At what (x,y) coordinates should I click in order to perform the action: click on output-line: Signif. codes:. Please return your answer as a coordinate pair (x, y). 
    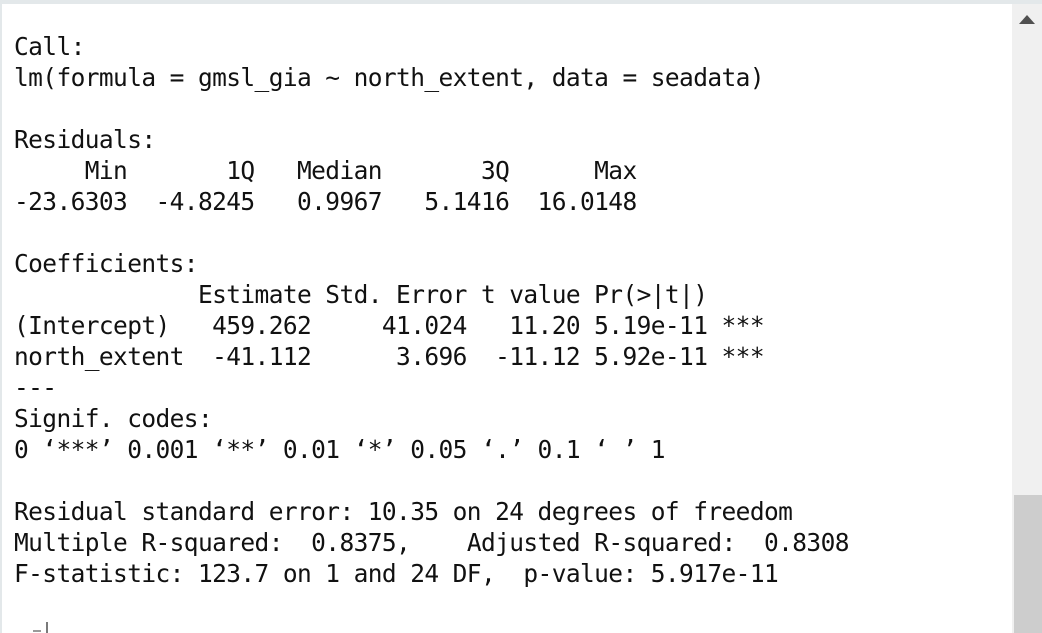
    Looking at the image, I should click on (127, 418).